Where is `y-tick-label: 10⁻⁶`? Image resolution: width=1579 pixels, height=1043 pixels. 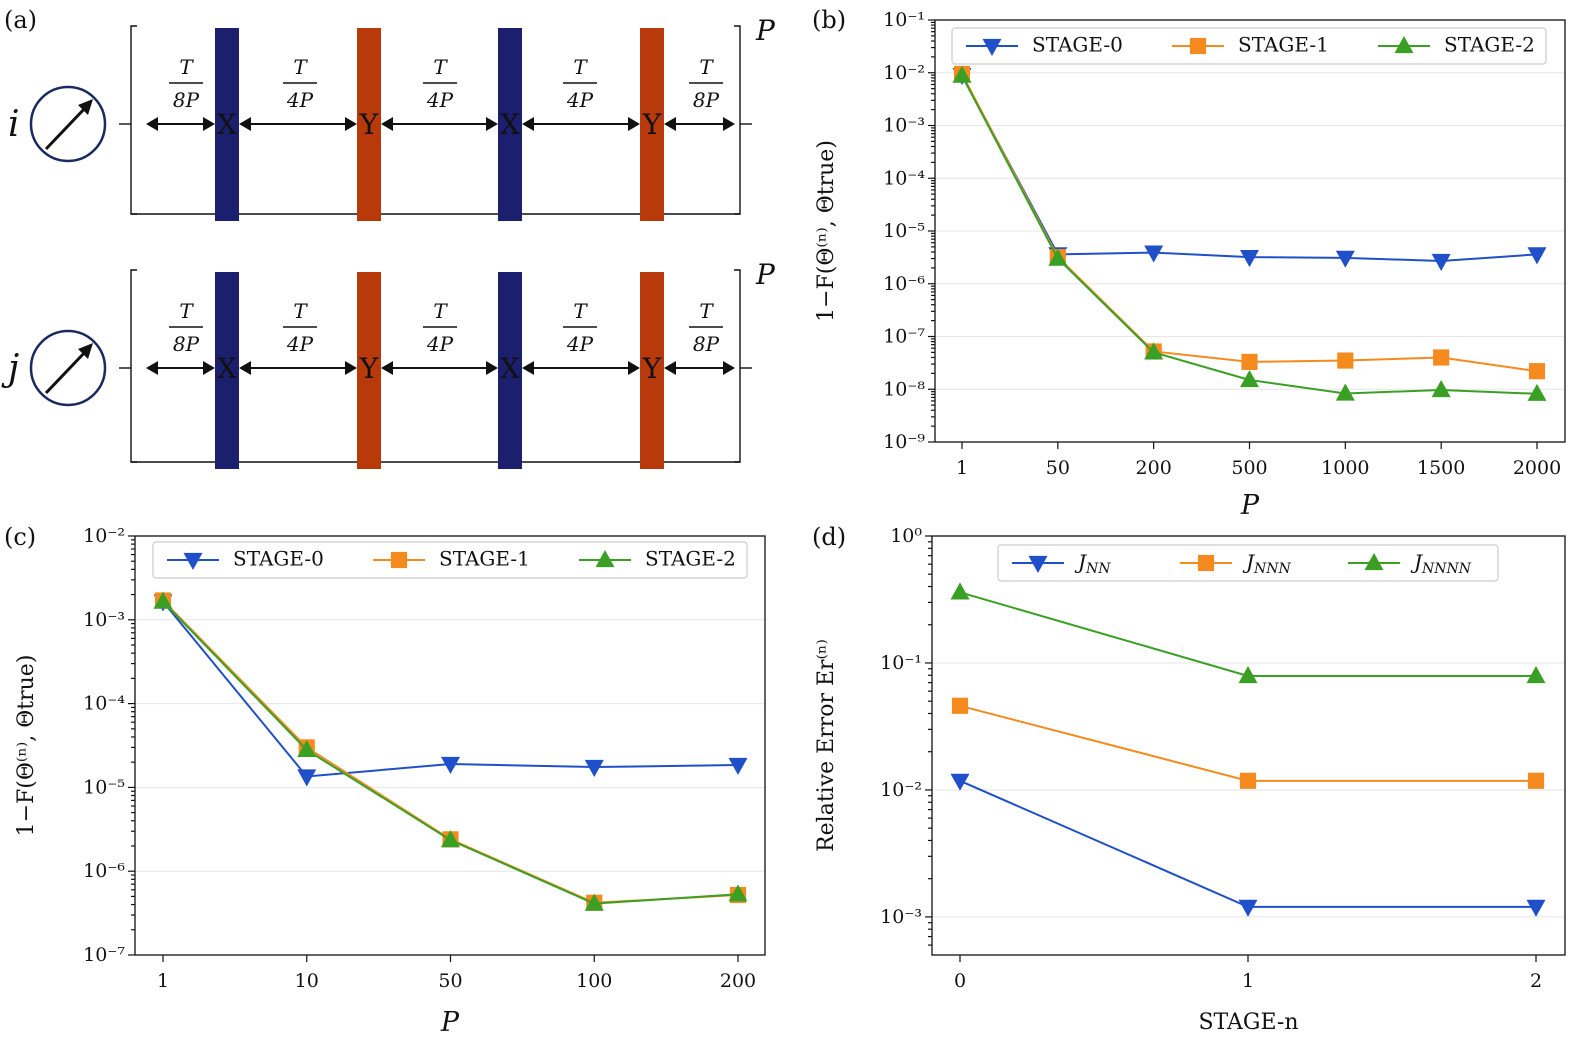 y-tick-label: 10⁻⁶ is located at coordinates (904, 284).